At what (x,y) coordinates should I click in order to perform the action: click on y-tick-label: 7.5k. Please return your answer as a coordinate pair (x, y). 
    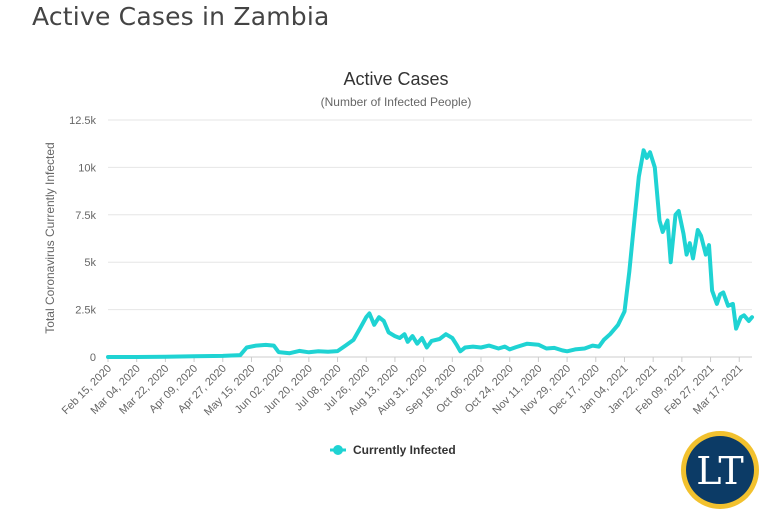
    Looking at the image, I should click on (85, 216).